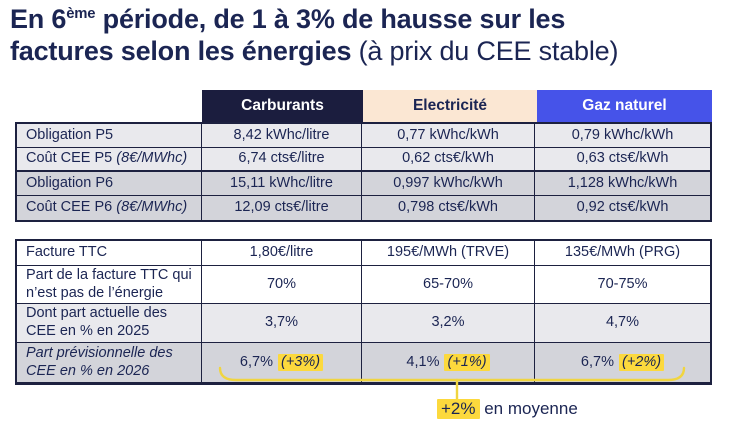 The height and width of the screenshot is (430, 741). What do you see at coordinates (622, 182) in the screenshot?
I see `value-cell: 1,128 kWhc/kWh` at bounding box center [622, 182].